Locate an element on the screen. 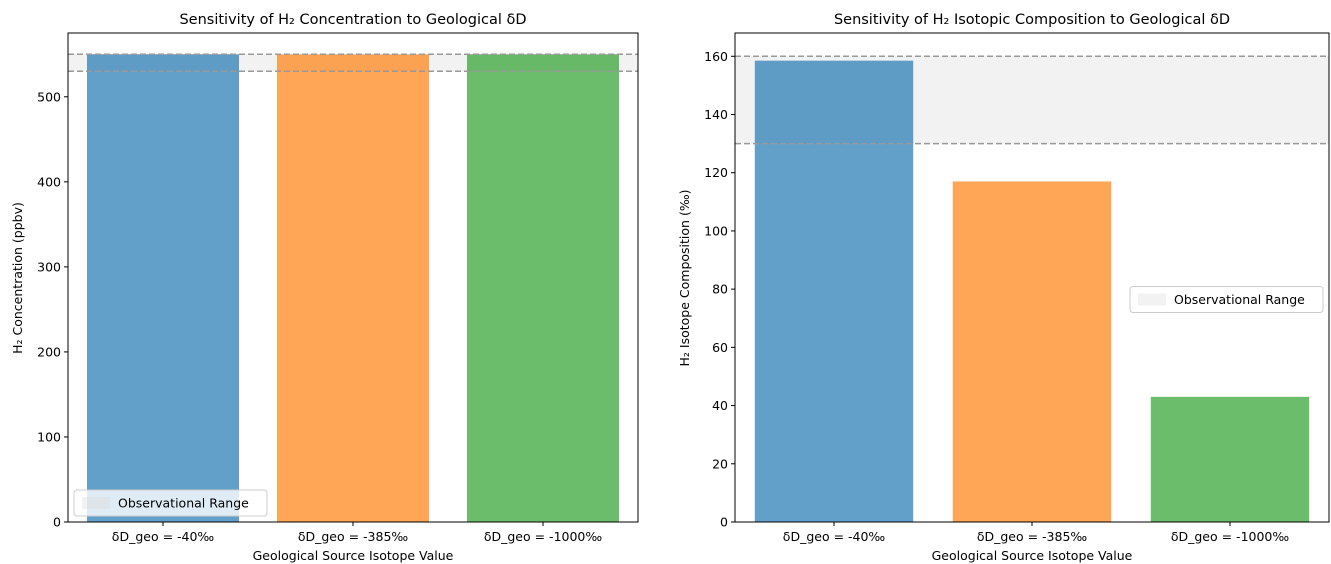 This screenshot has height=564, width=1331. chart-left-xtick-label: δD_geo = -40‰ is located at coordinates (163, 536).